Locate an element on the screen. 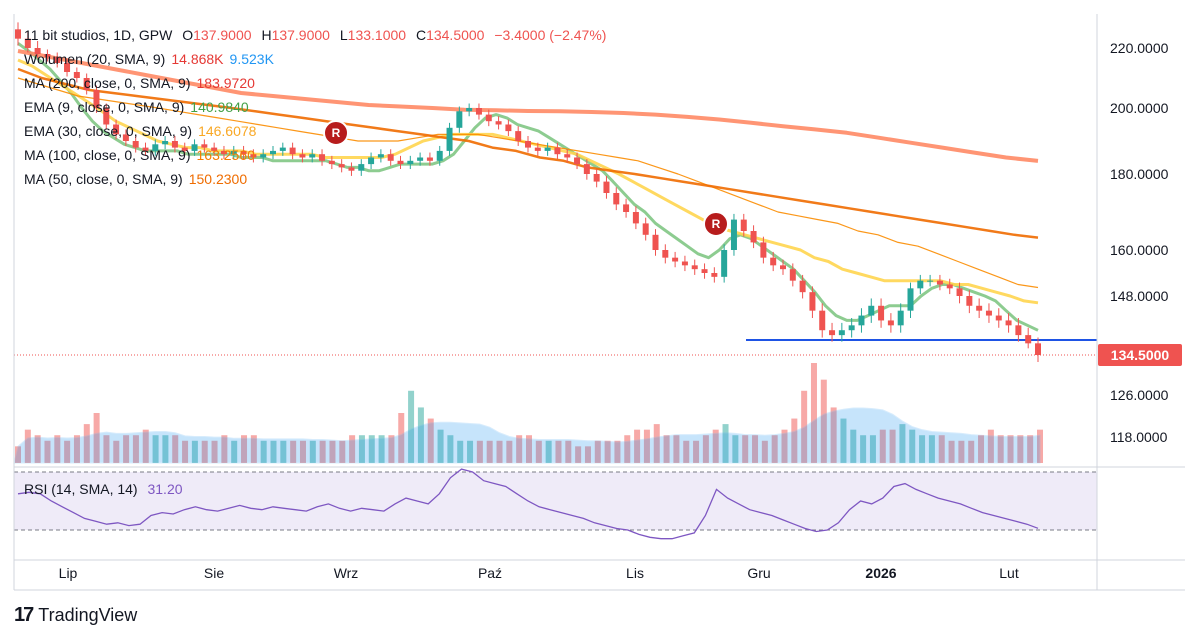  indicator-legend-3: EMA (30, close, 0, SMA, 9) 146.6078 is located at coordinates (143, 131).